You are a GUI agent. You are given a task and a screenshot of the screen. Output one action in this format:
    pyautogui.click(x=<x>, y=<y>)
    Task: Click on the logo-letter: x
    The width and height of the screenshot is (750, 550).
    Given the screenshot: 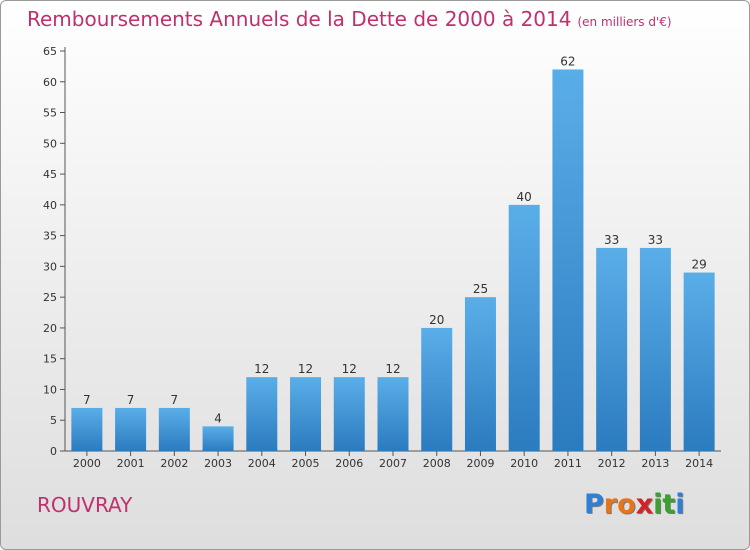 What is the action you would take?
    pyautogui.click(x=644, y=504)
    